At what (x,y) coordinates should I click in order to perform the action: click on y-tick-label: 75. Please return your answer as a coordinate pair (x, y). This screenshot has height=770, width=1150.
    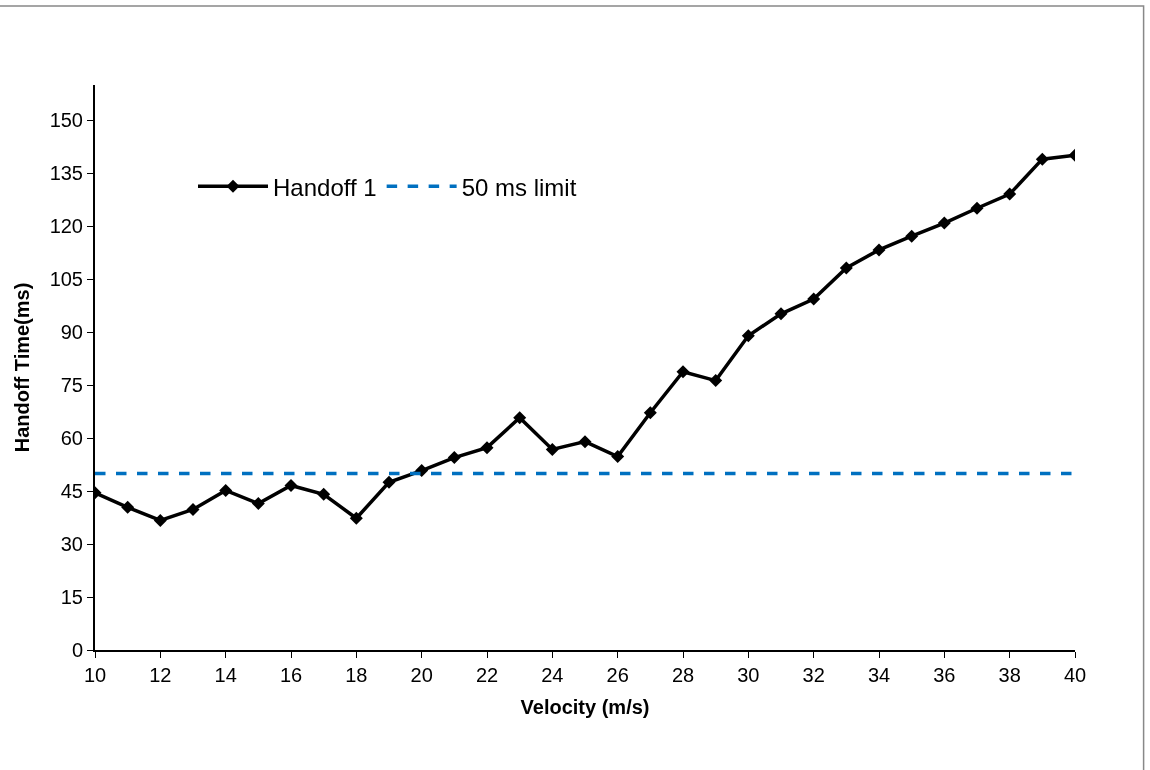
    Looking at the image, I should click on (71, 385).